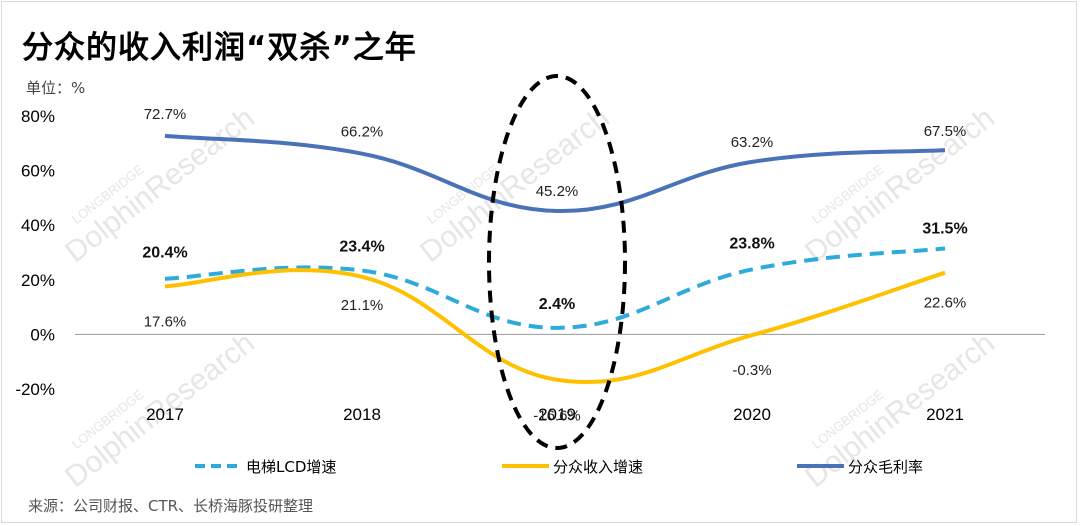 This screenshot has width=1080, height=526. Describe the element at coordinates (945, 414) in the screenshot. I see `x-tick-label: 2021` at that location.